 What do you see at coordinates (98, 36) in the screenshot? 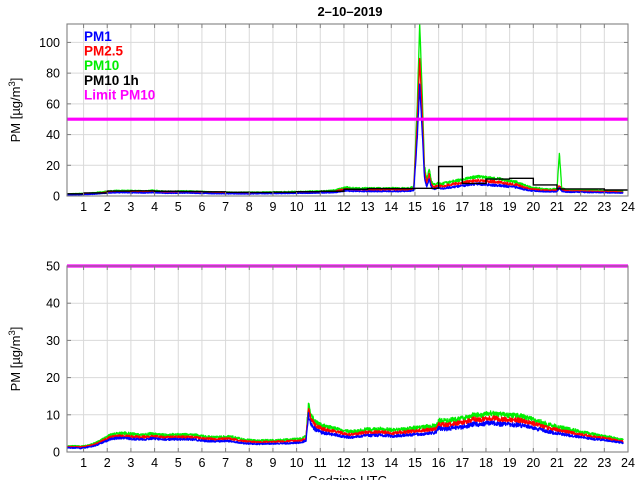
I see `legend-entry-pm1: PM1` at bounding box center [98, 36].